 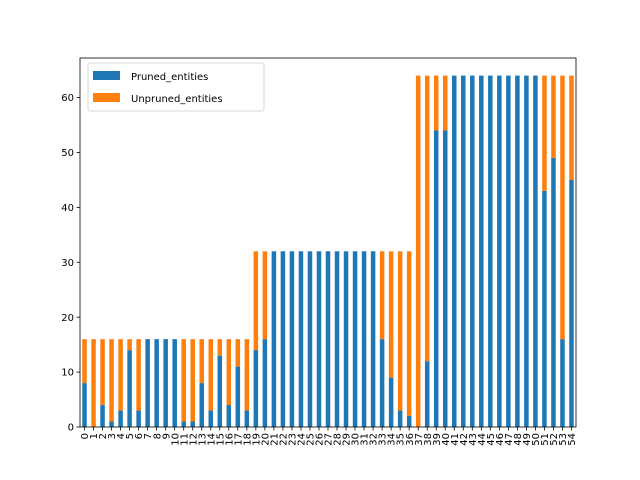 I want to click on x-tick-label-40: 40, so click(x=446, y=439).